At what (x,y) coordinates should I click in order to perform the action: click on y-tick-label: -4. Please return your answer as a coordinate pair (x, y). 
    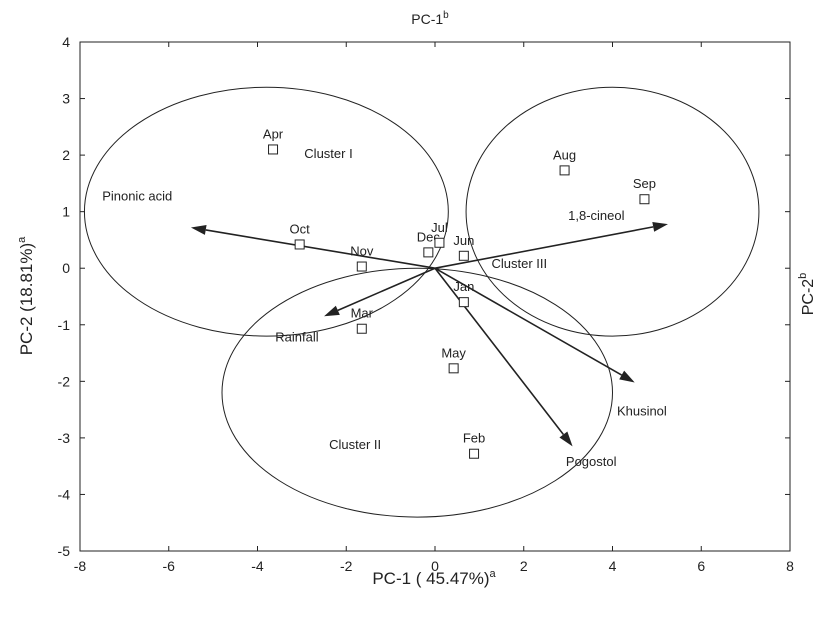
    Looking at the image, I should click on (64, 494).